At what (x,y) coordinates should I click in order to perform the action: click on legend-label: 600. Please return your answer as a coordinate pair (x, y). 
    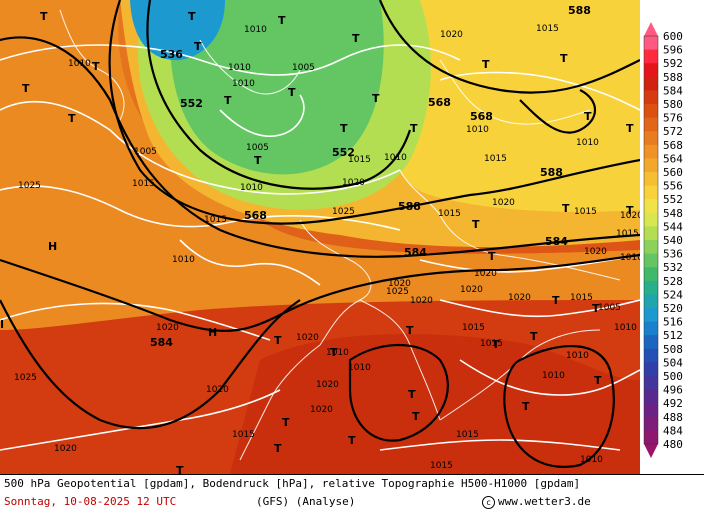
    Looking at the image, I should click on (673, 36).